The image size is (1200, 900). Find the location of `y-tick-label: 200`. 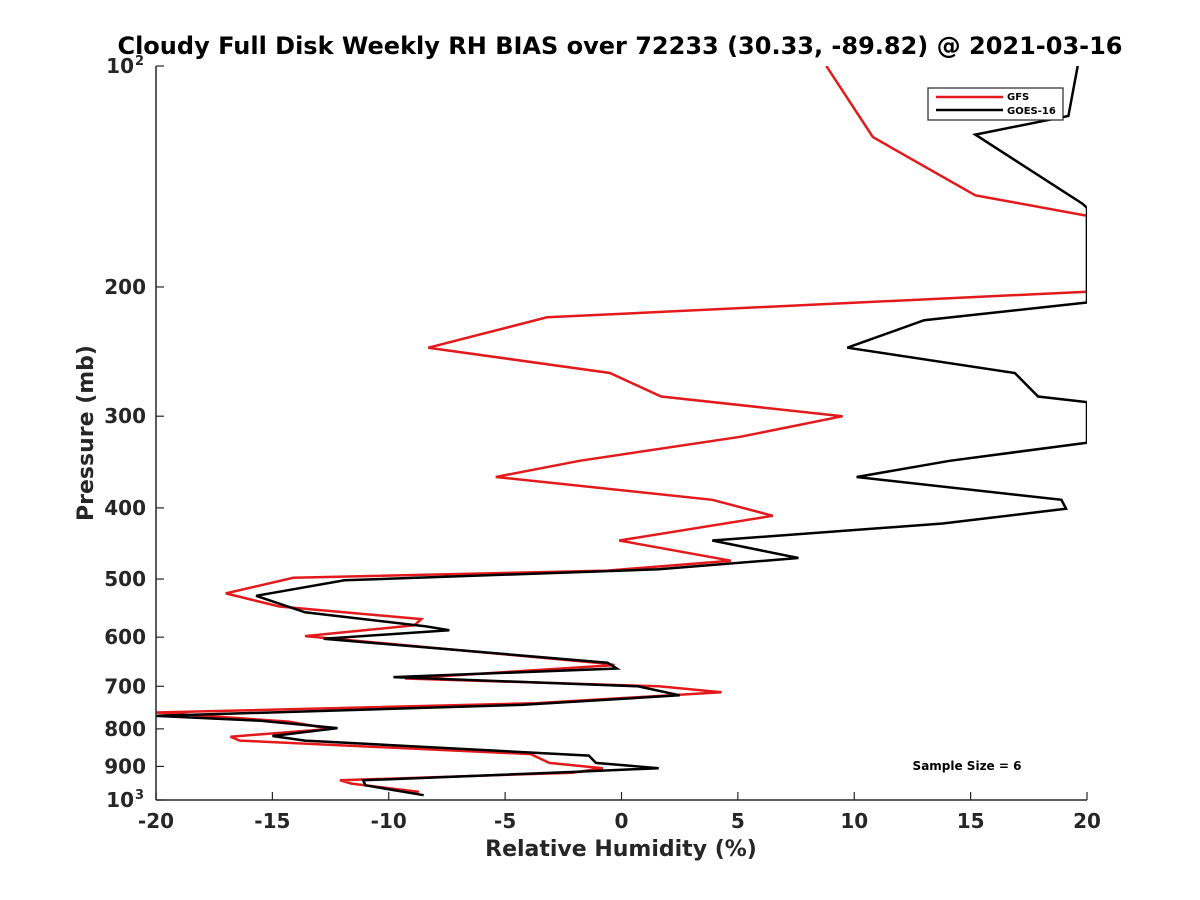

y-tick-label: 200 is located at coordinates (125, 287).